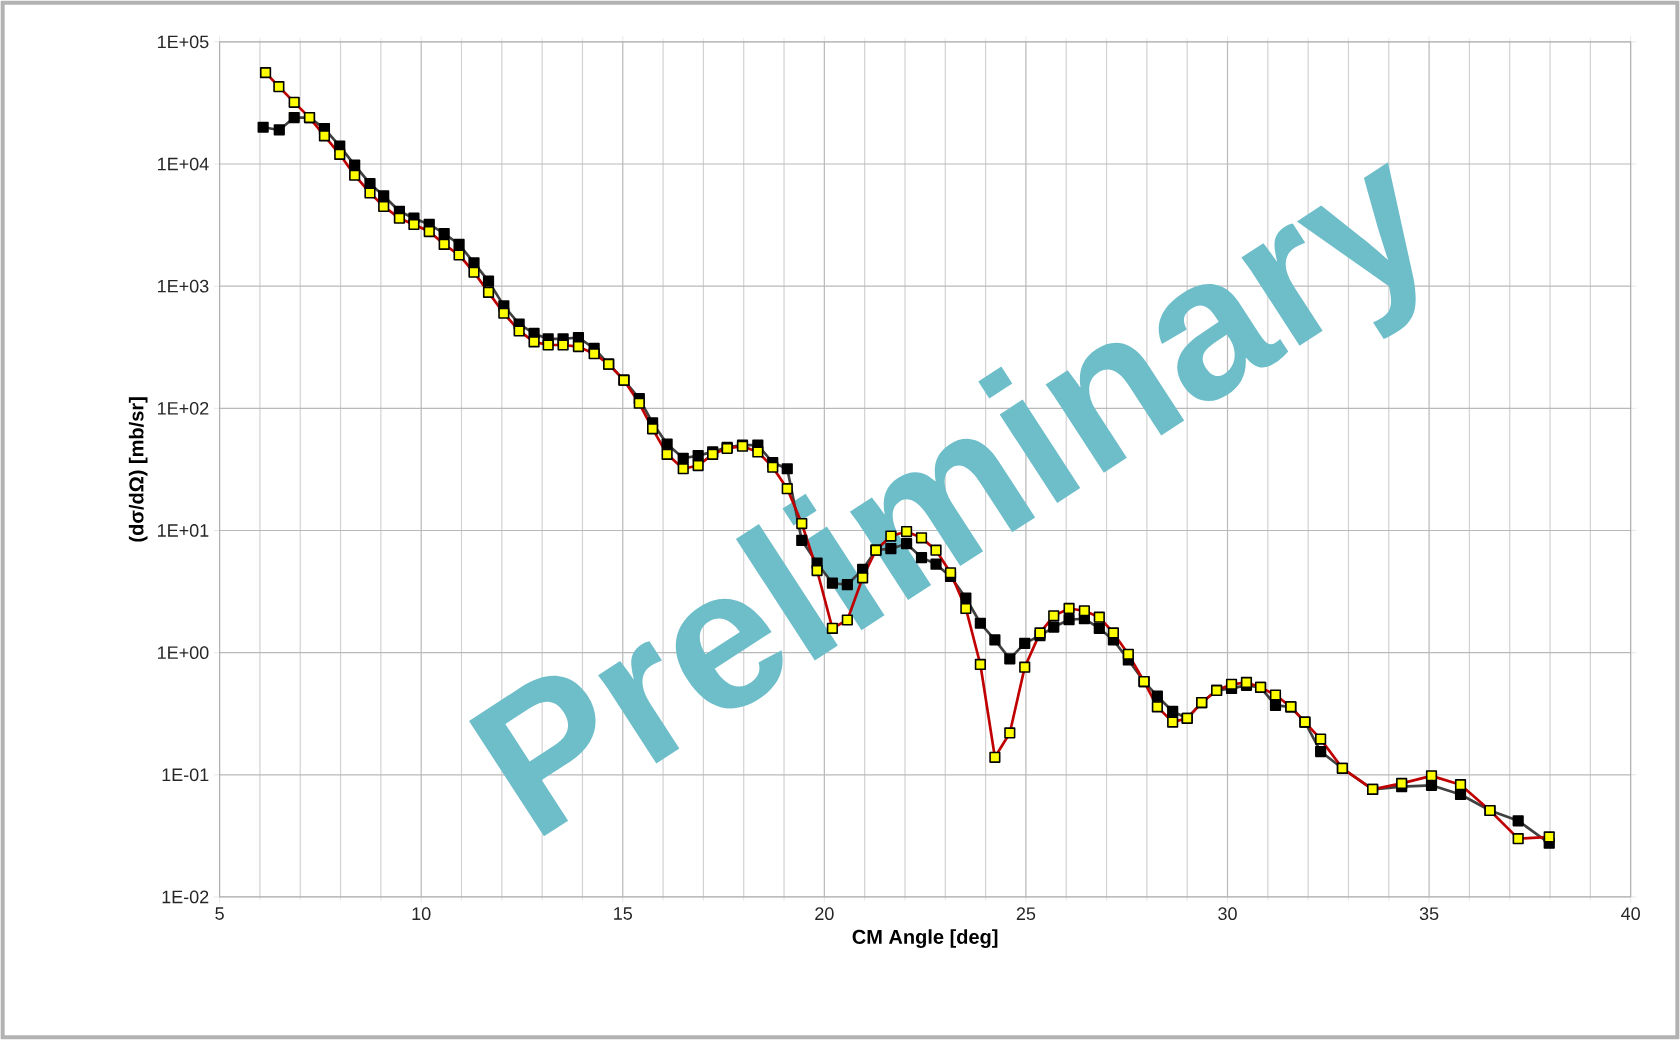 The width and height of the screenshot is (1680, 1040). Describe the element at coordinates (183, 530) in the screenshot. I see `y-tick-label: 1E+01` at that location.